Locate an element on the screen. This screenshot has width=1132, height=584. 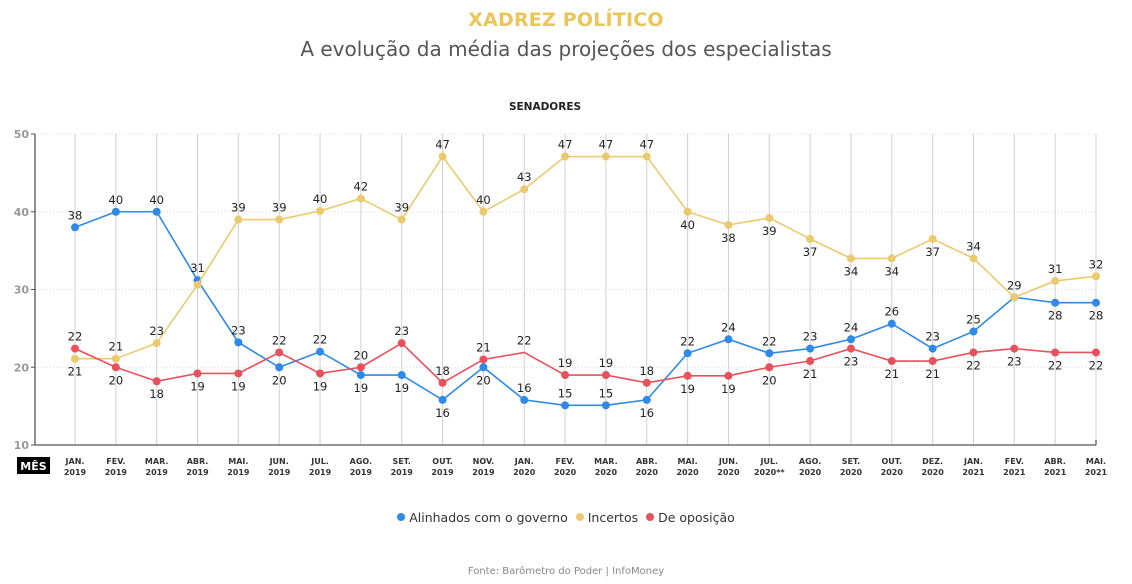
legend-dot-icon is located at coordinates (650, 517).